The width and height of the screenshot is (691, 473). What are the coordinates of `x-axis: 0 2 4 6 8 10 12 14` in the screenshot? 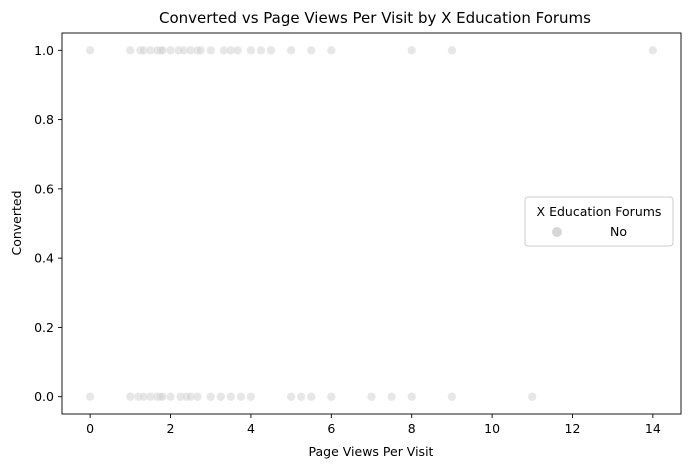 It's located at (373, 425).